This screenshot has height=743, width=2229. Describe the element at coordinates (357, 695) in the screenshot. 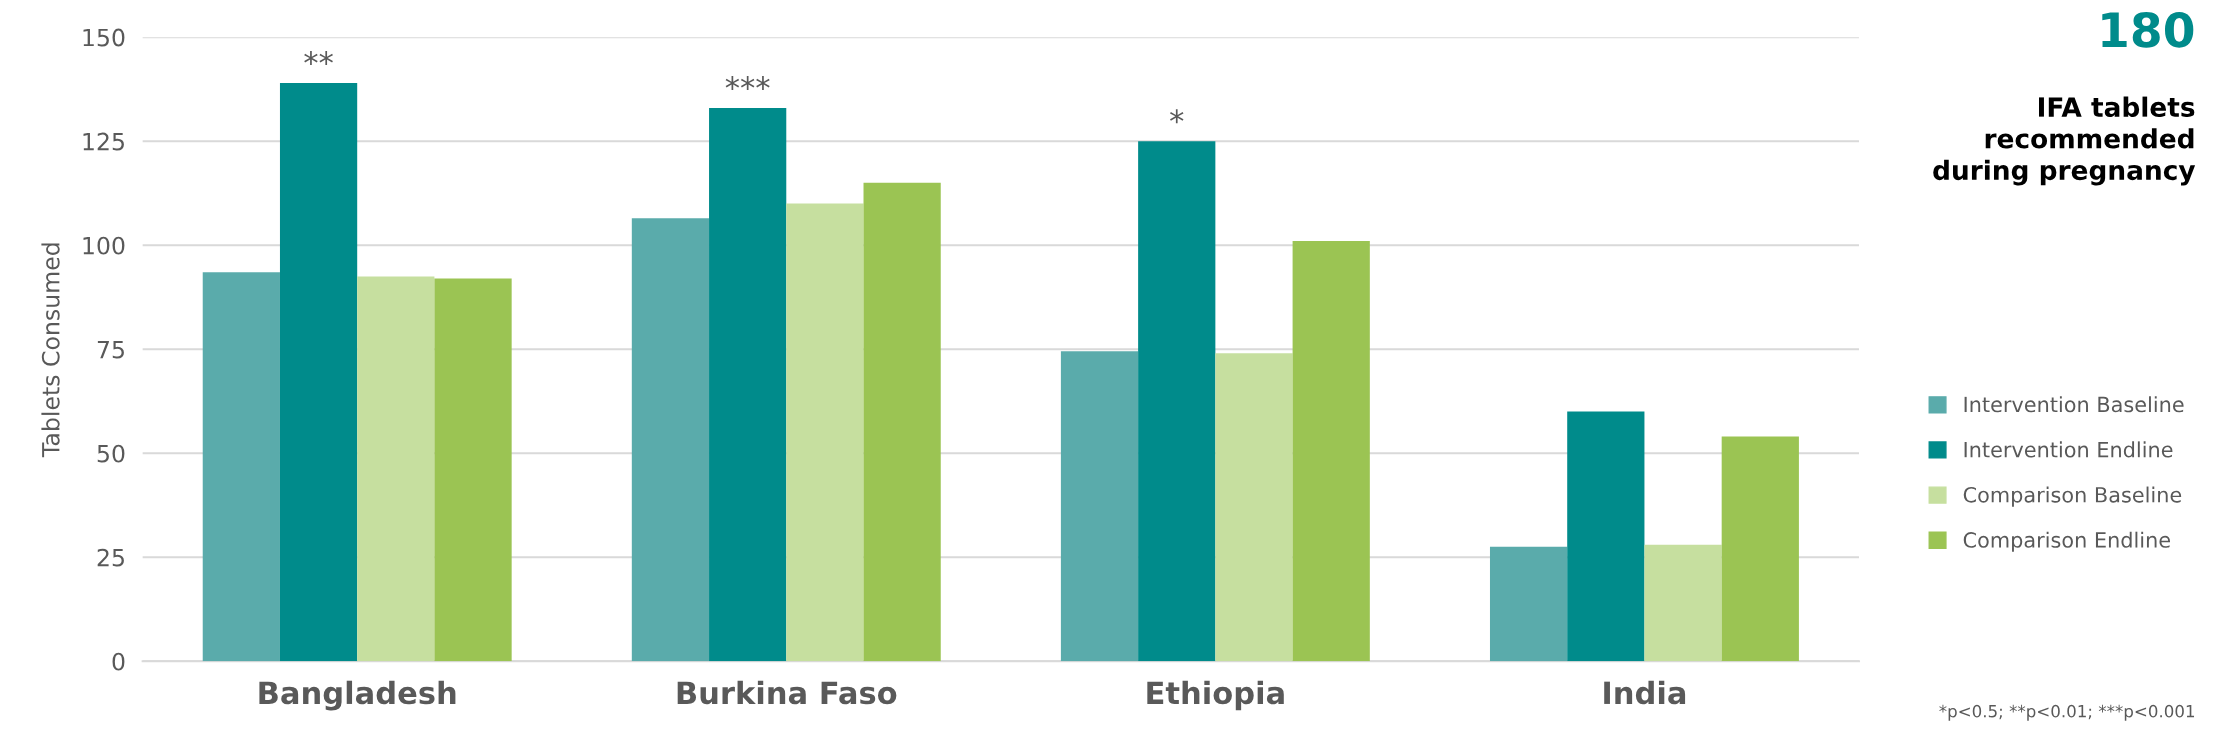

I see `x-tick-label: Bangladesh` at that location.